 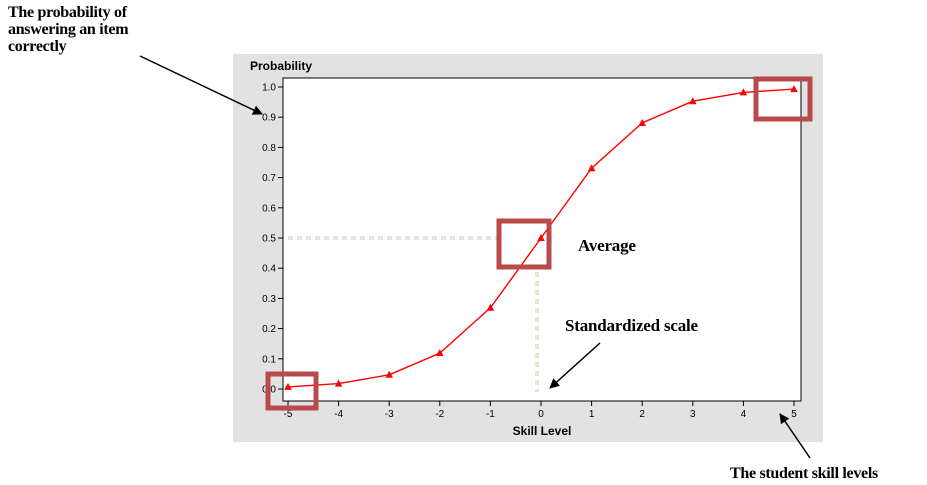 What do you see at coordinates (269, 88) in the screenshot?
I see `y-tick-label: 1.0` at bounding box center [269, 88].